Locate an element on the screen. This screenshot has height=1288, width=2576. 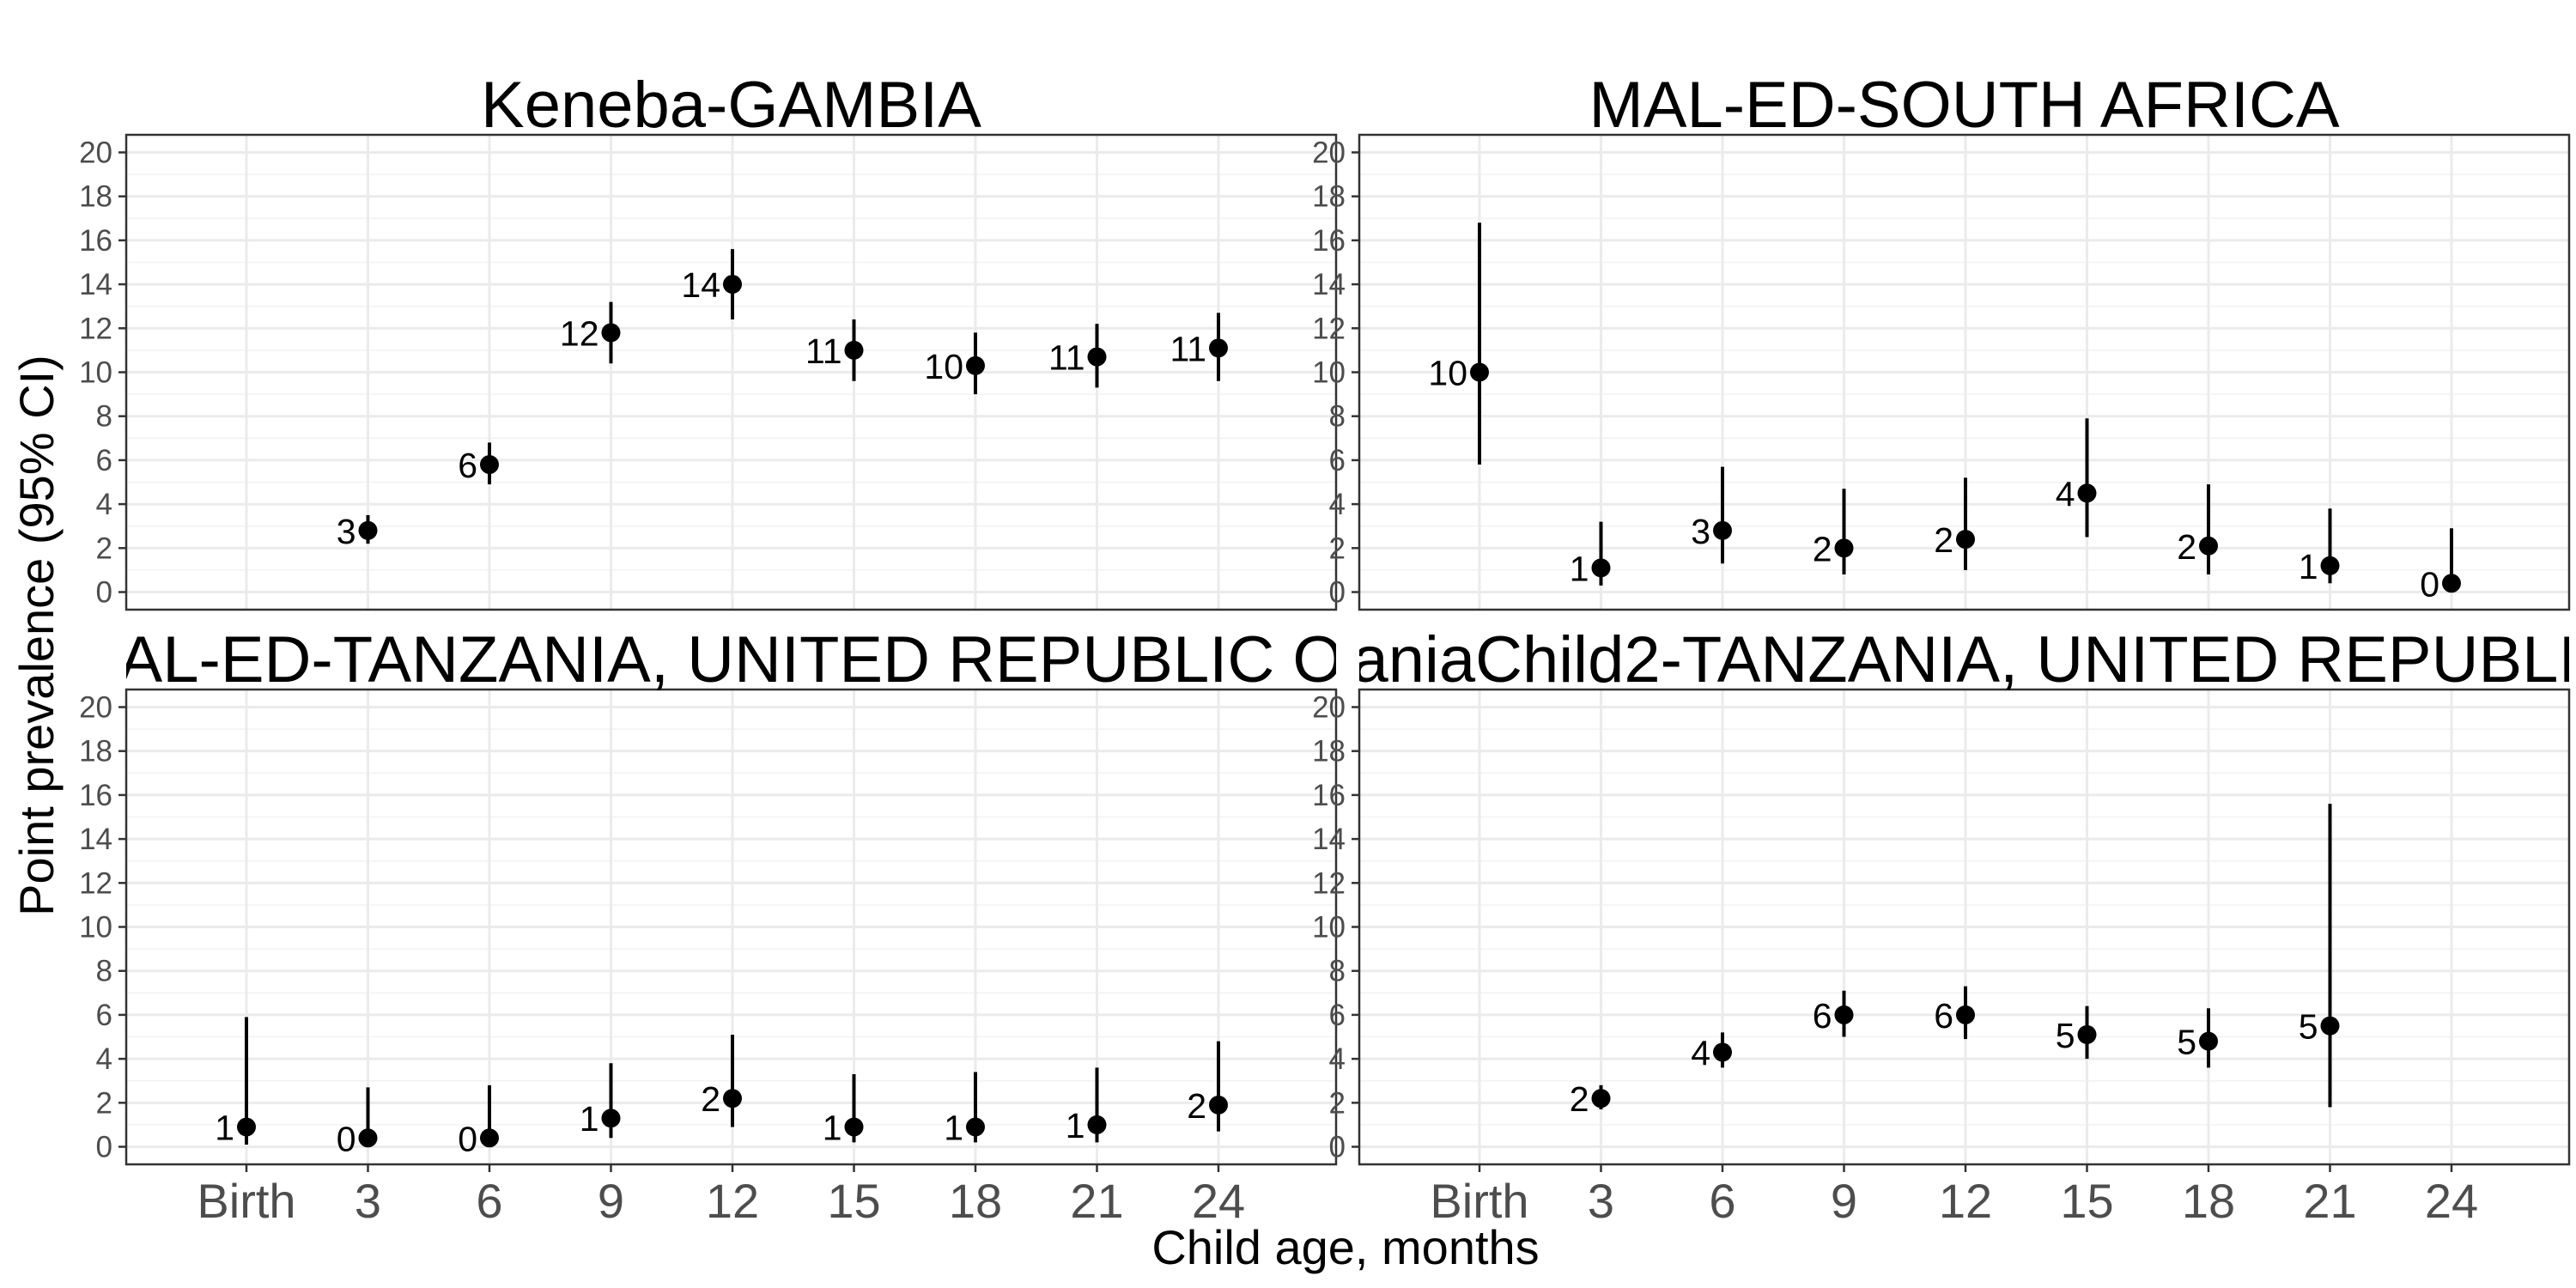
panel-title: Keneba-GAMBIA is located at coordinates (731, 106).